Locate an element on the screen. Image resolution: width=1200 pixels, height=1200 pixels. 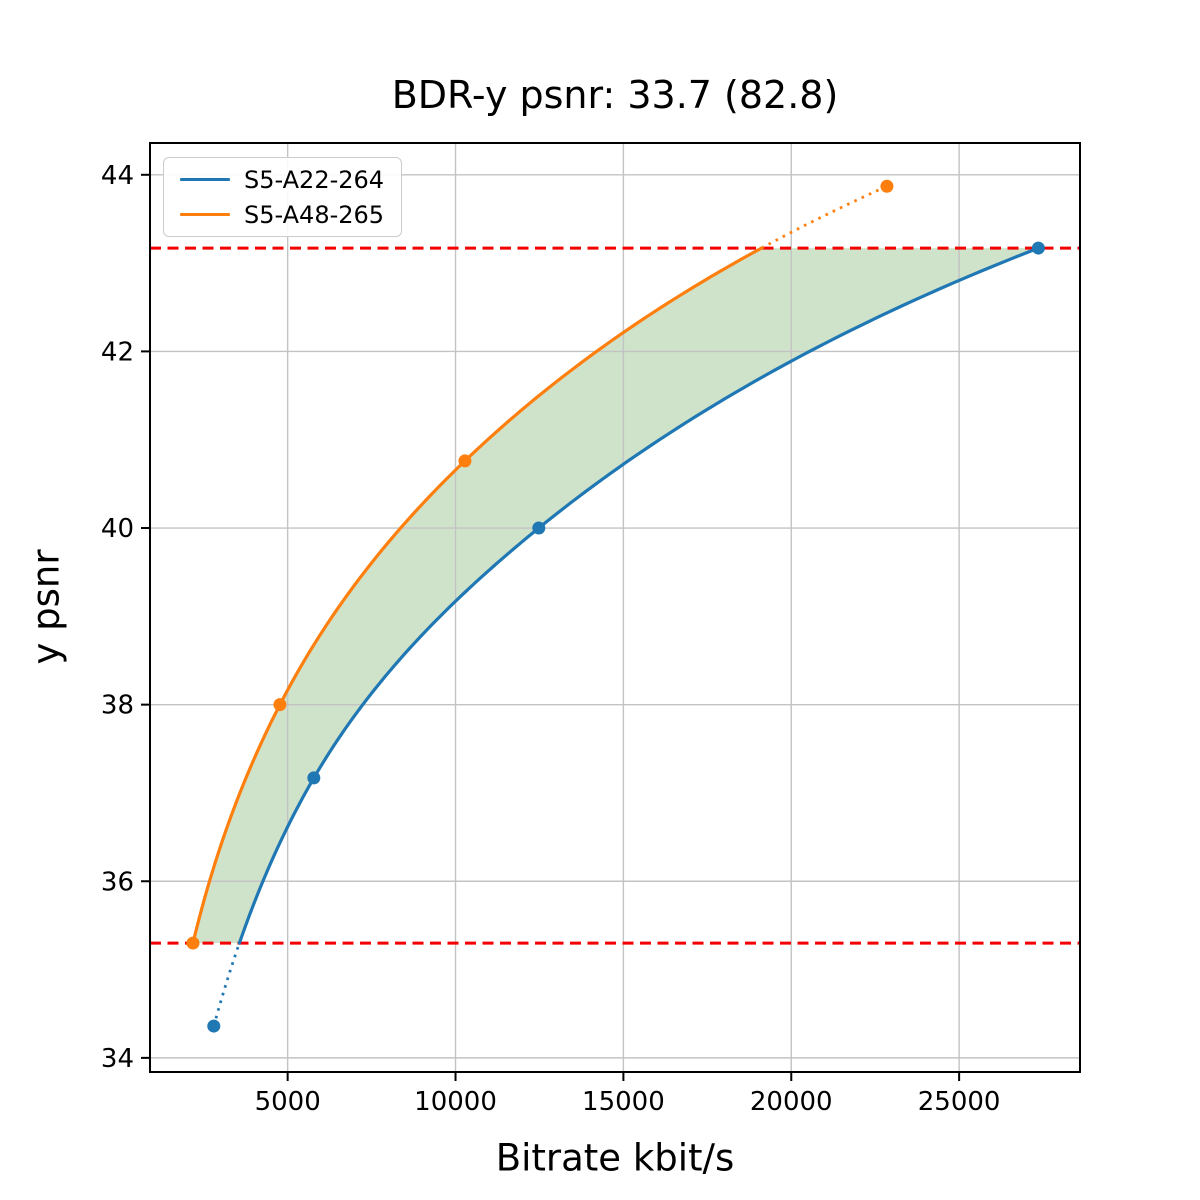
x-tick-label: 25000 is located at coordinates (959, 1102).